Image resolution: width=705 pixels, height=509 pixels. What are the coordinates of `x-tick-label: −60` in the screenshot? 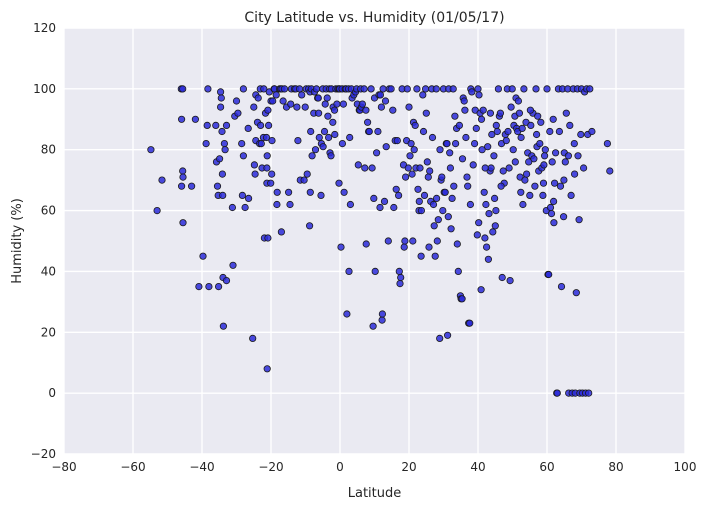 It's located at (132, 467).